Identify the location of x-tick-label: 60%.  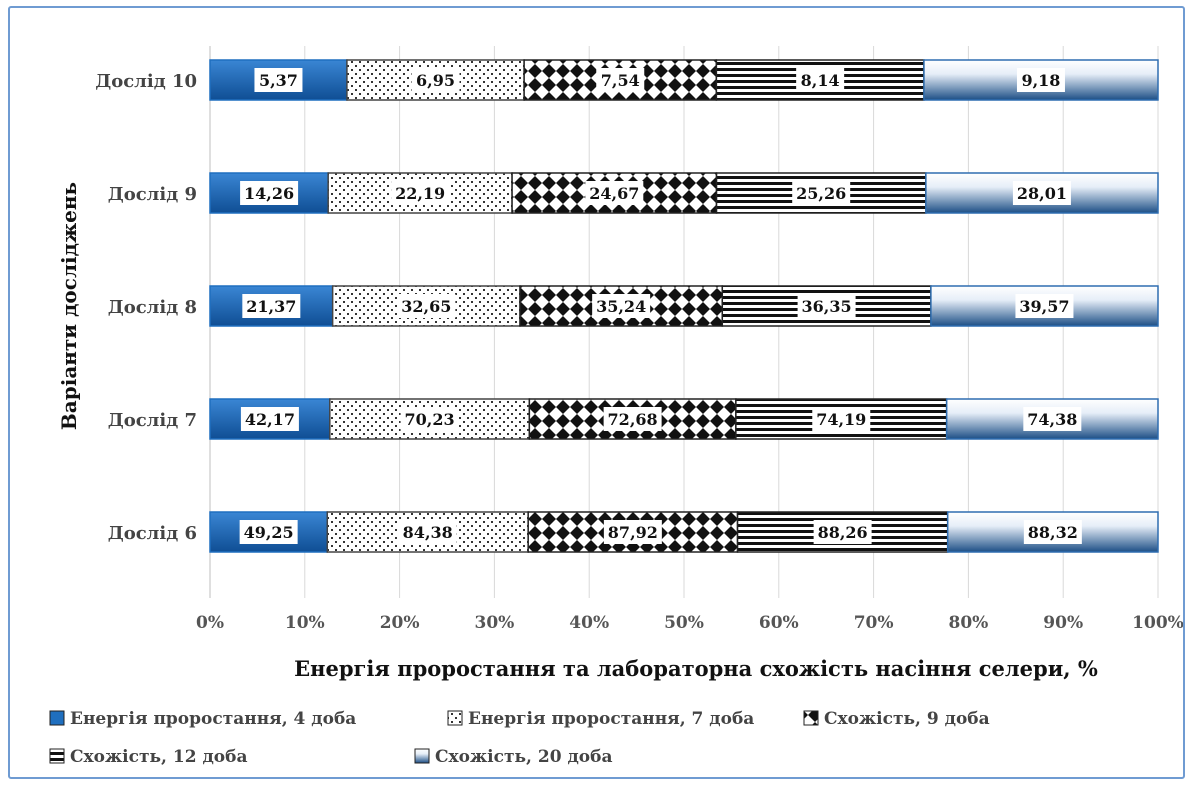
(779, 623).